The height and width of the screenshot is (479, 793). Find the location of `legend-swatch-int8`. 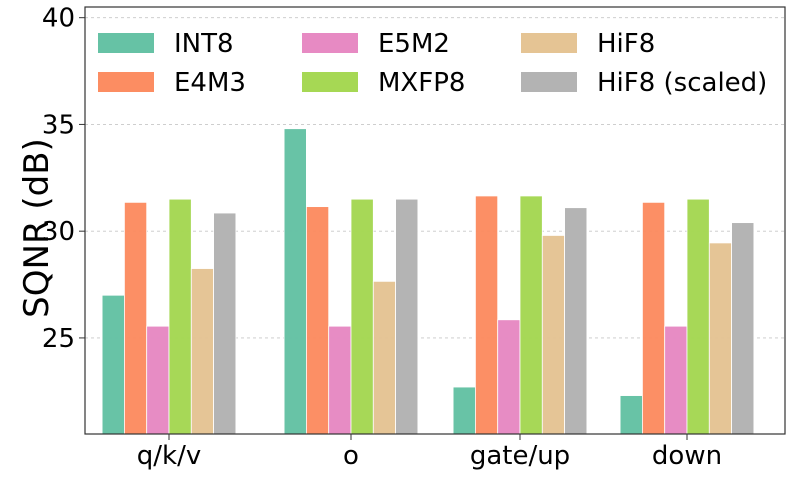

legend-swatch-int8 is located at coordinates (126, 43).